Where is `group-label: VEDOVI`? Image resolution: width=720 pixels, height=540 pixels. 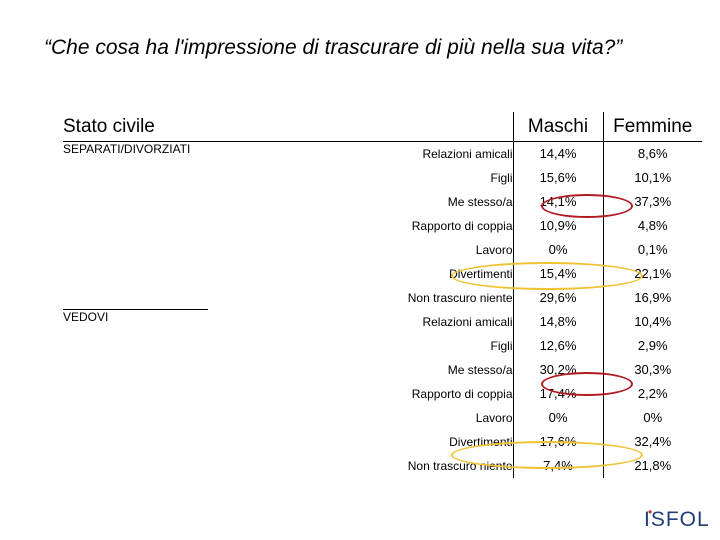 group-label: VEDOVI is located at coordinates (135, 393).